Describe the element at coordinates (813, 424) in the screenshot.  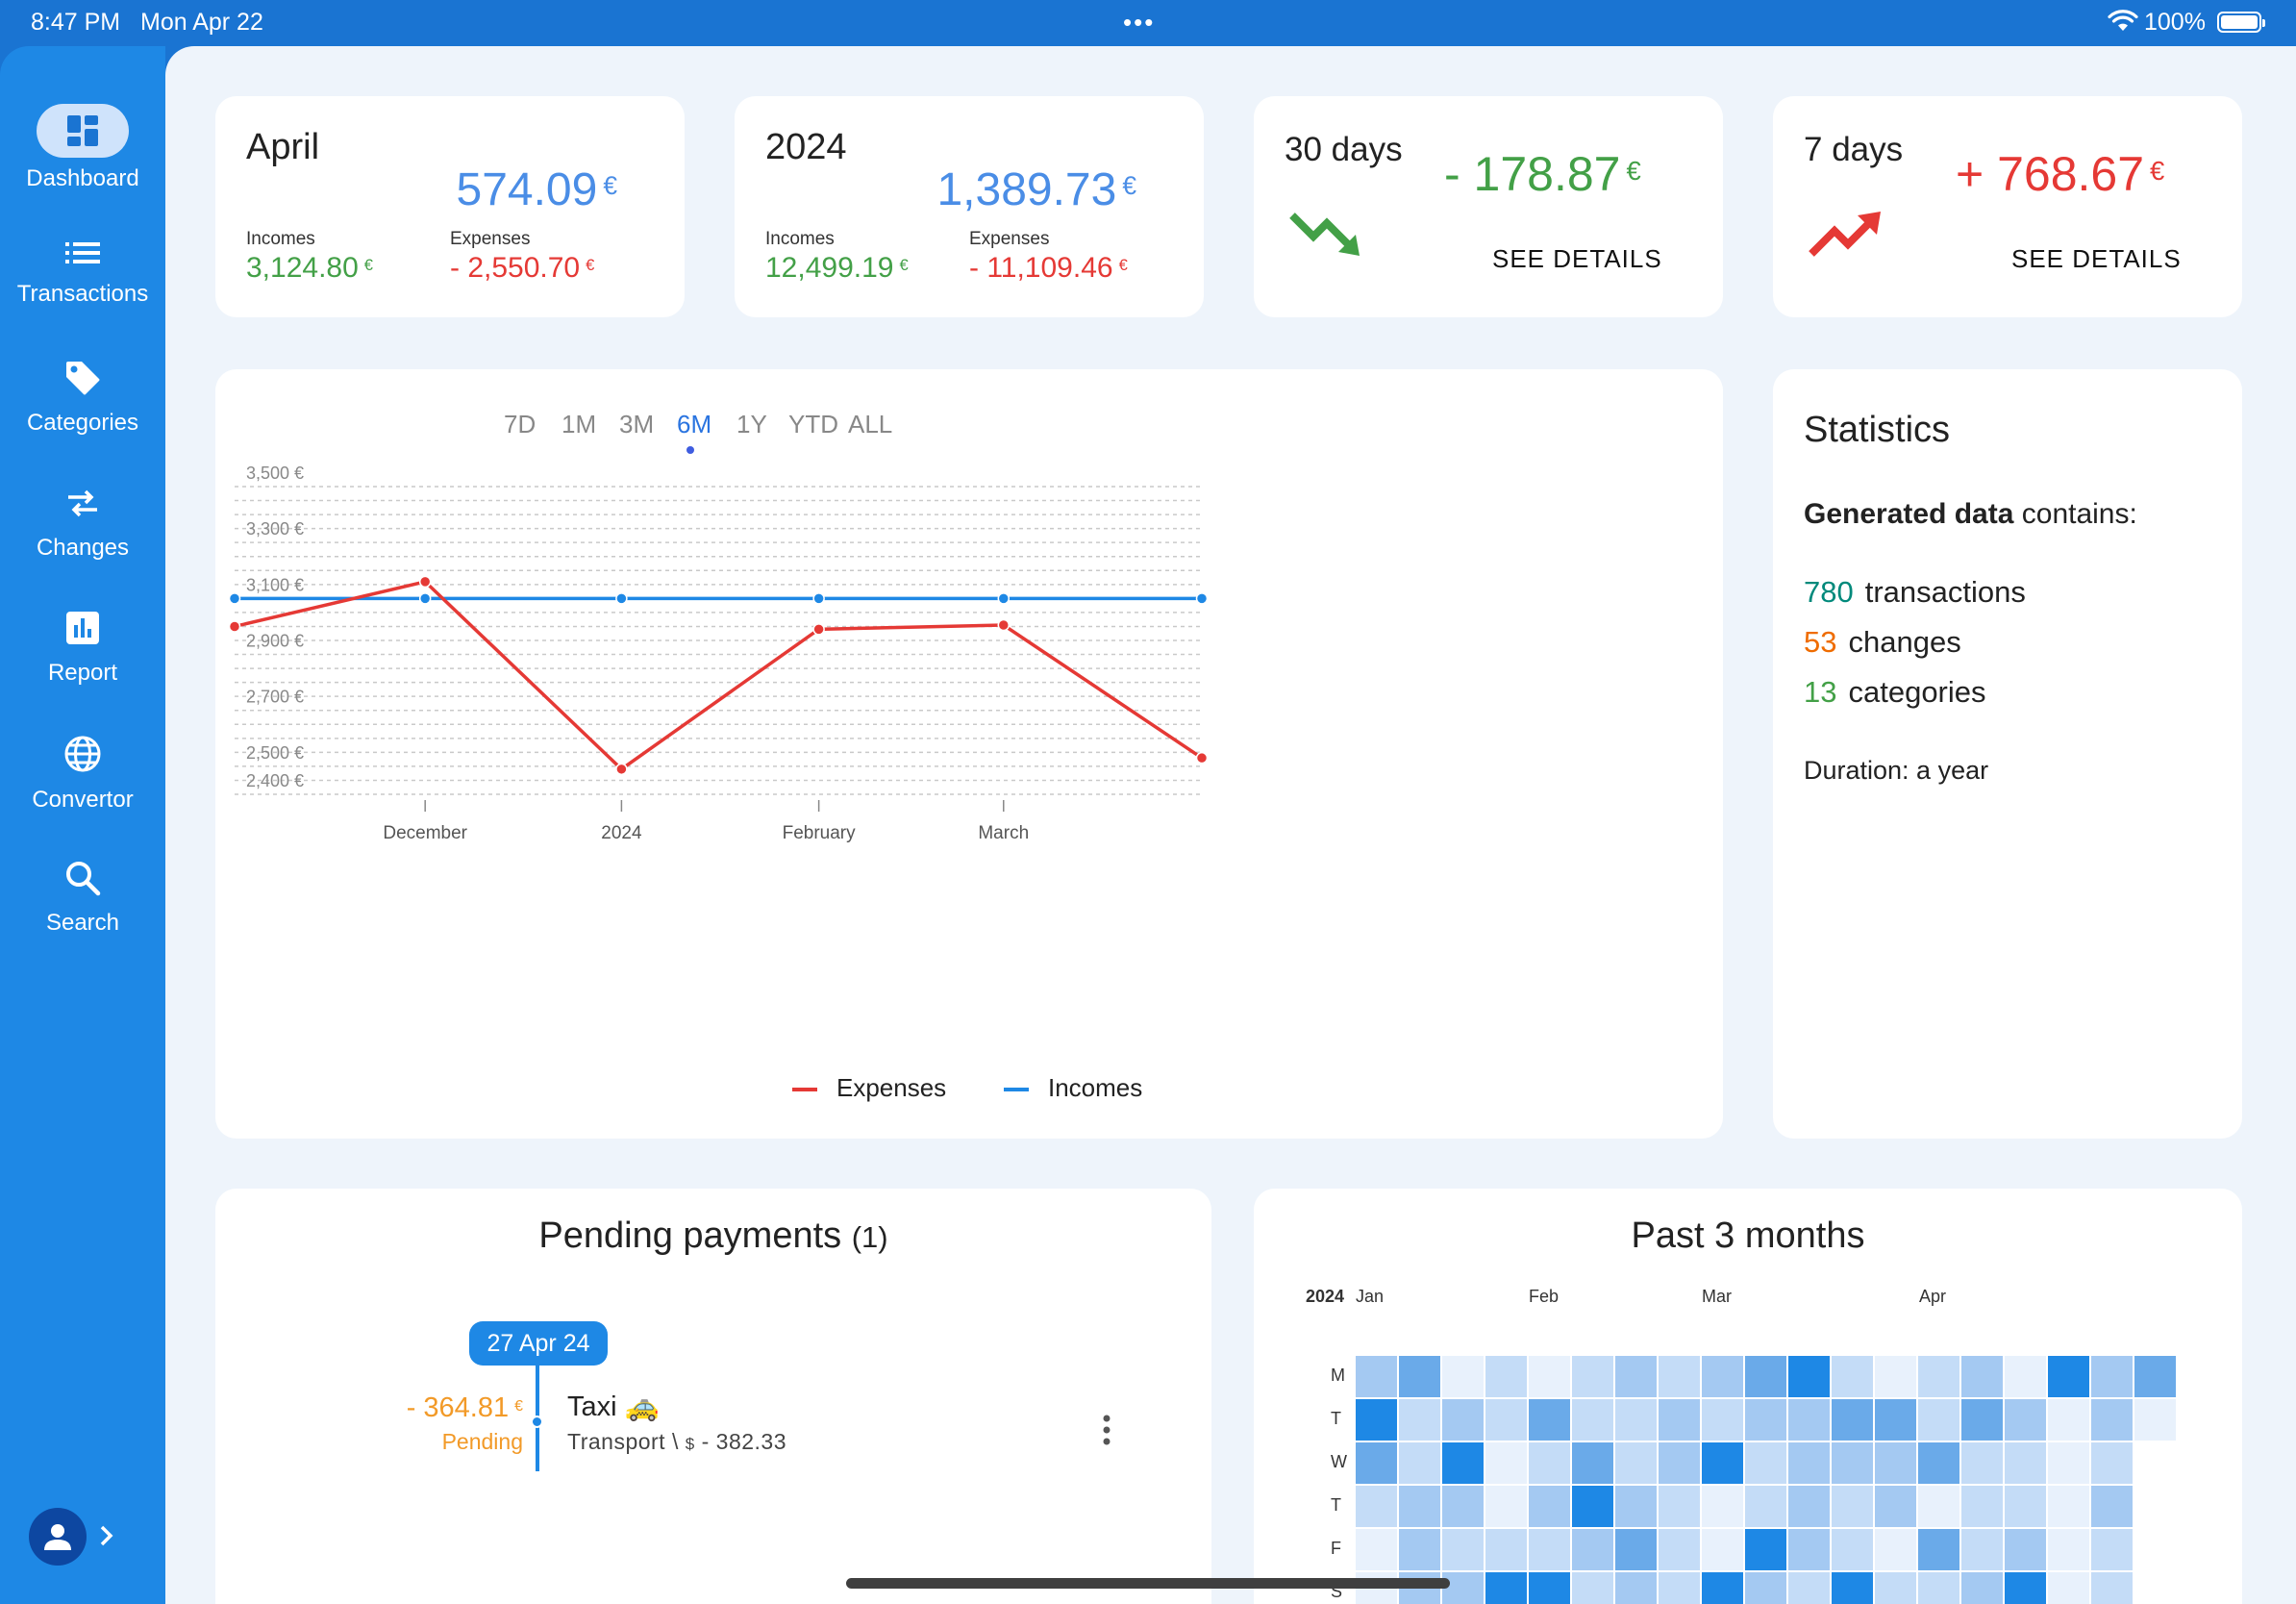
I see `range-tab-ytd: YTD` at that location.